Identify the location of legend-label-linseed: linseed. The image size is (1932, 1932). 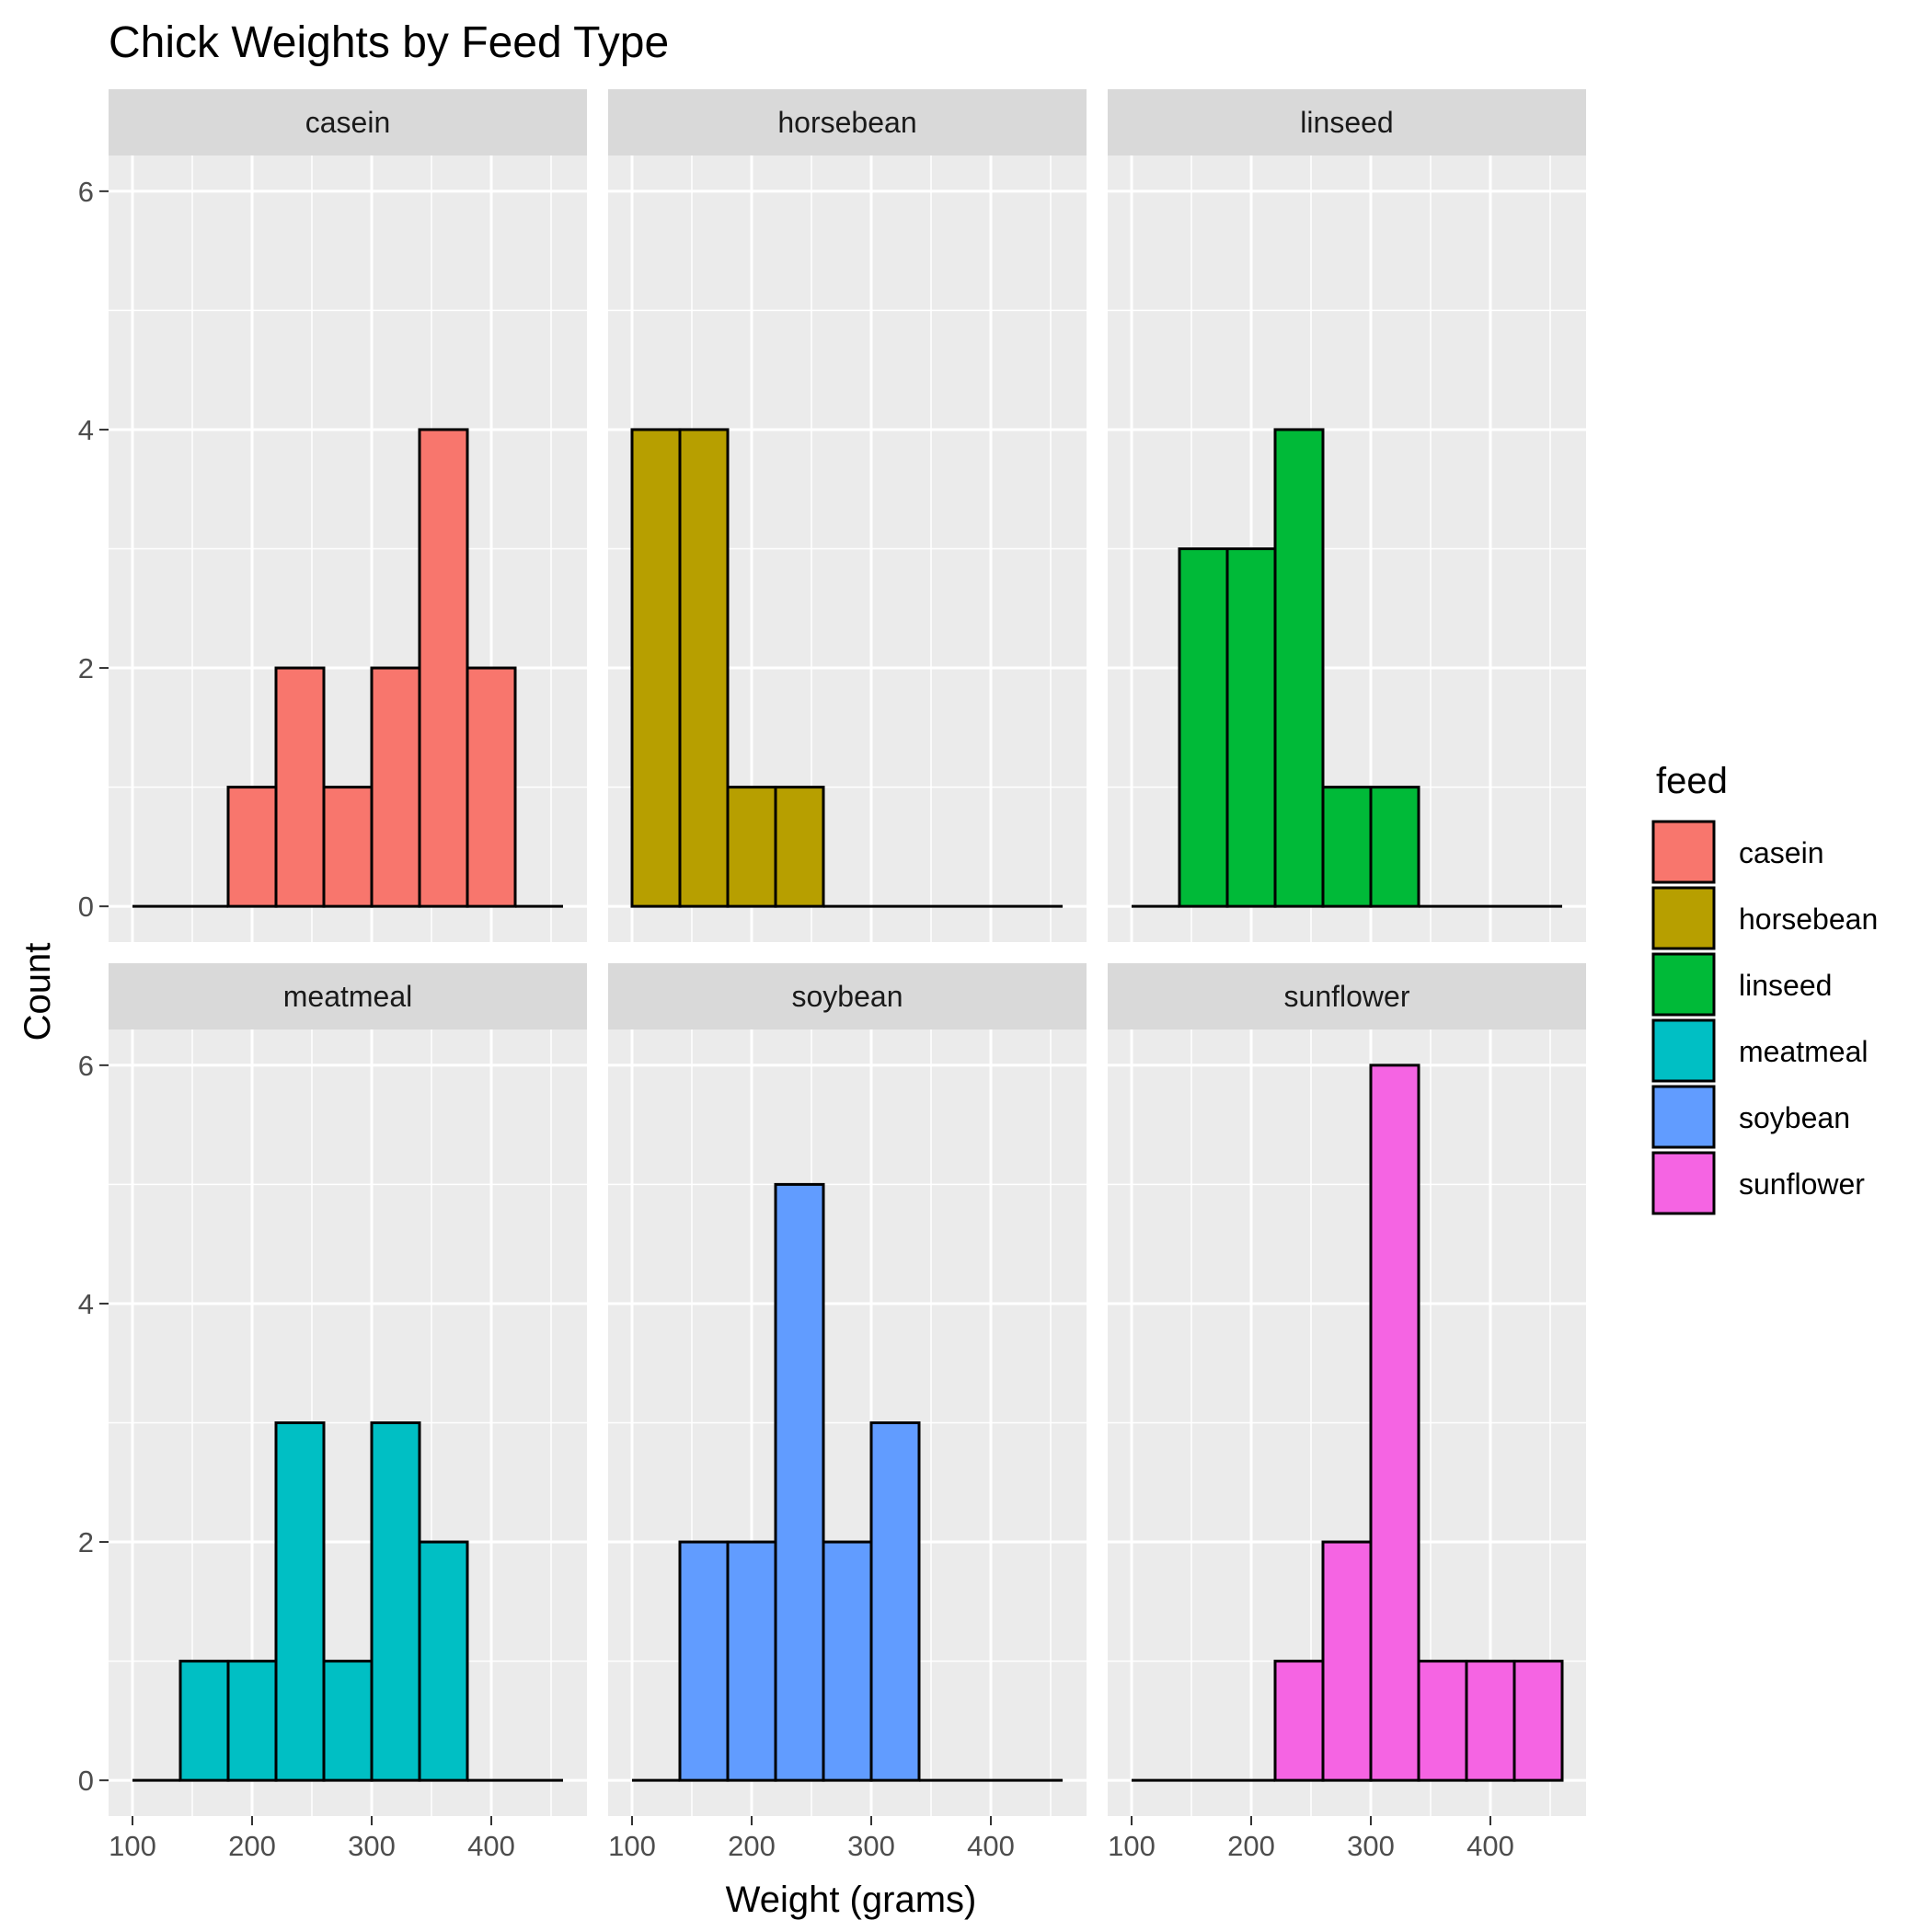
(1785, 985).